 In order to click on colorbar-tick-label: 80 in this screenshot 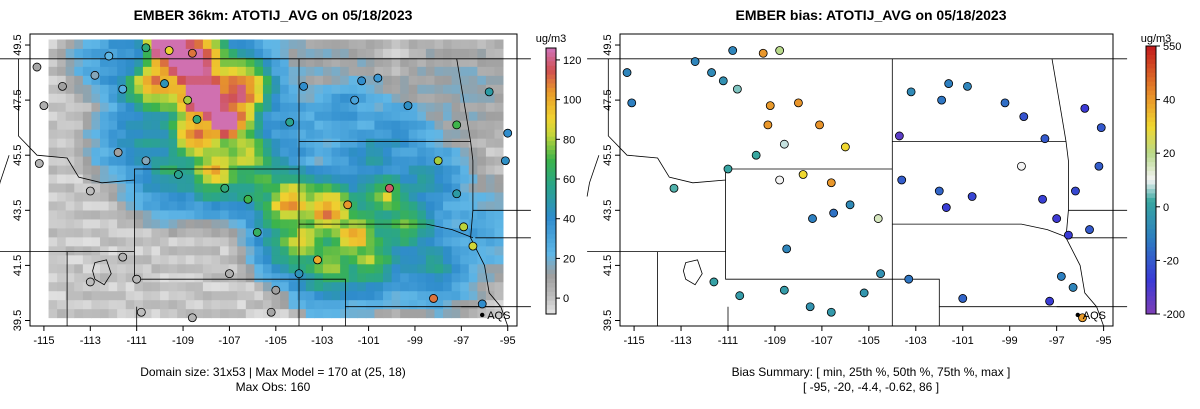, I will do `click(569, 140)`.